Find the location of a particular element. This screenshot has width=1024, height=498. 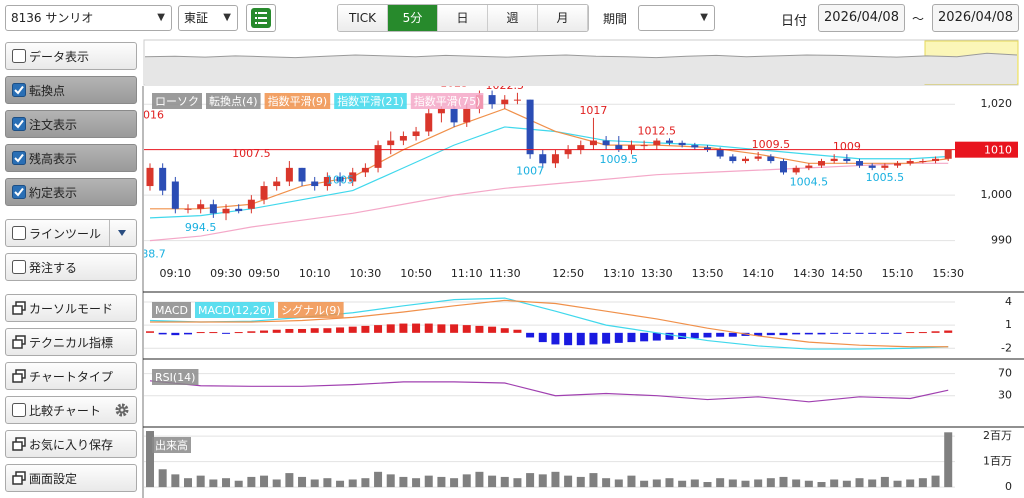

interval-tab: TICK is located at coordinates (363, 18).